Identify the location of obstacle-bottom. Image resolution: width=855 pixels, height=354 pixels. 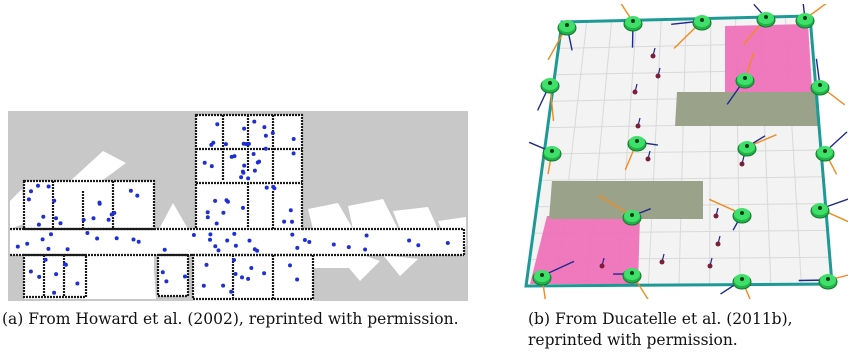
(626, 200).